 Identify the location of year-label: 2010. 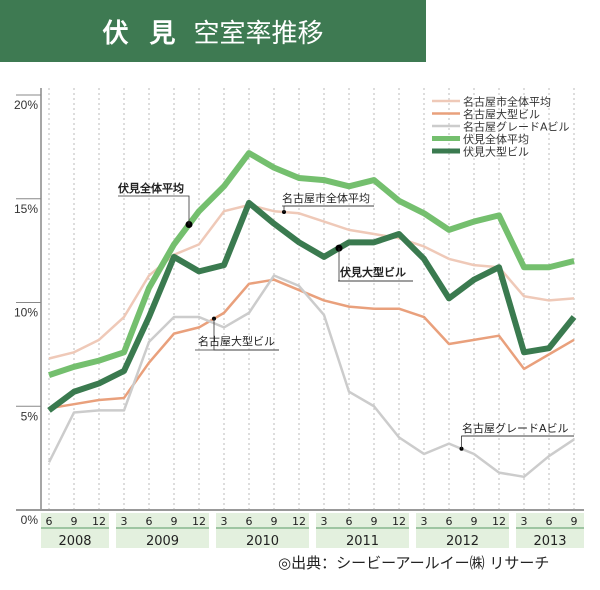
(262, 541).